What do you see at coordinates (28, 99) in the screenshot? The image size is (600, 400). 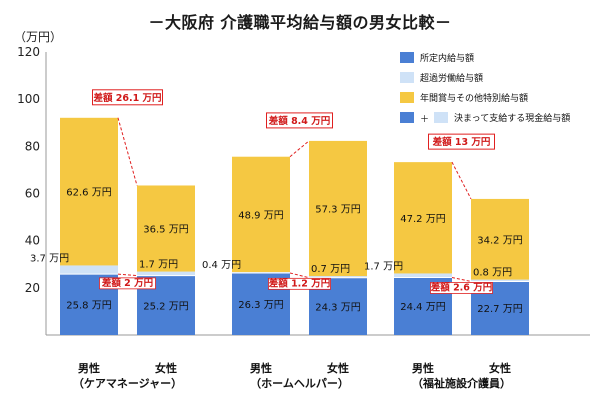 I see `y-tick-label: 100` at bounding box center [28, 99].